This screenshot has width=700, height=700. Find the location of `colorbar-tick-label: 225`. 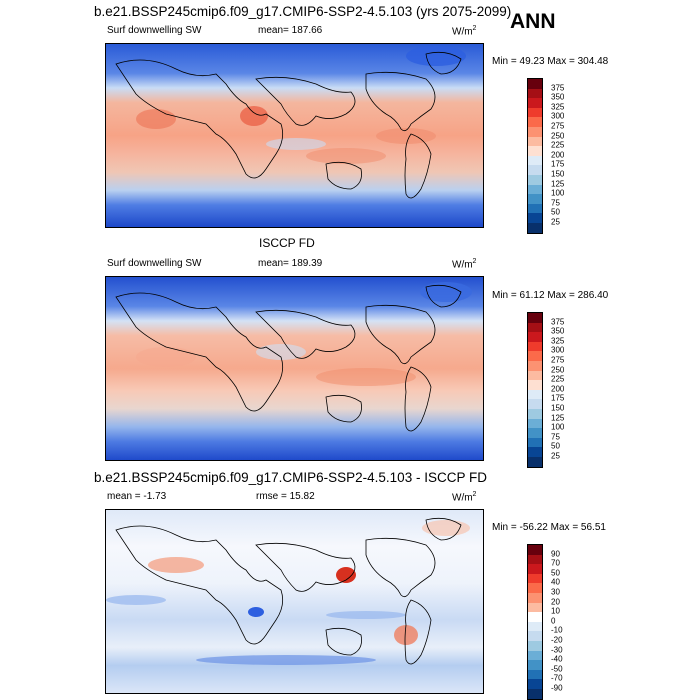

colorbar-tick-label: 225 is located at coordinates (558, 379).